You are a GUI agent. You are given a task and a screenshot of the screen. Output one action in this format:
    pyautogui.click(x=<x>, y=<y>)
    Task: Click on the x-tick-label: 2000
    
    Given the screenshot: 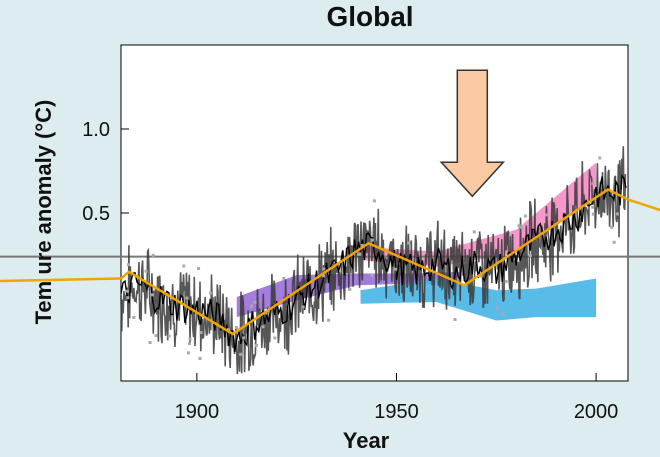 What is the action you would take?
    pyautogui.click(x=596, y=412)
    